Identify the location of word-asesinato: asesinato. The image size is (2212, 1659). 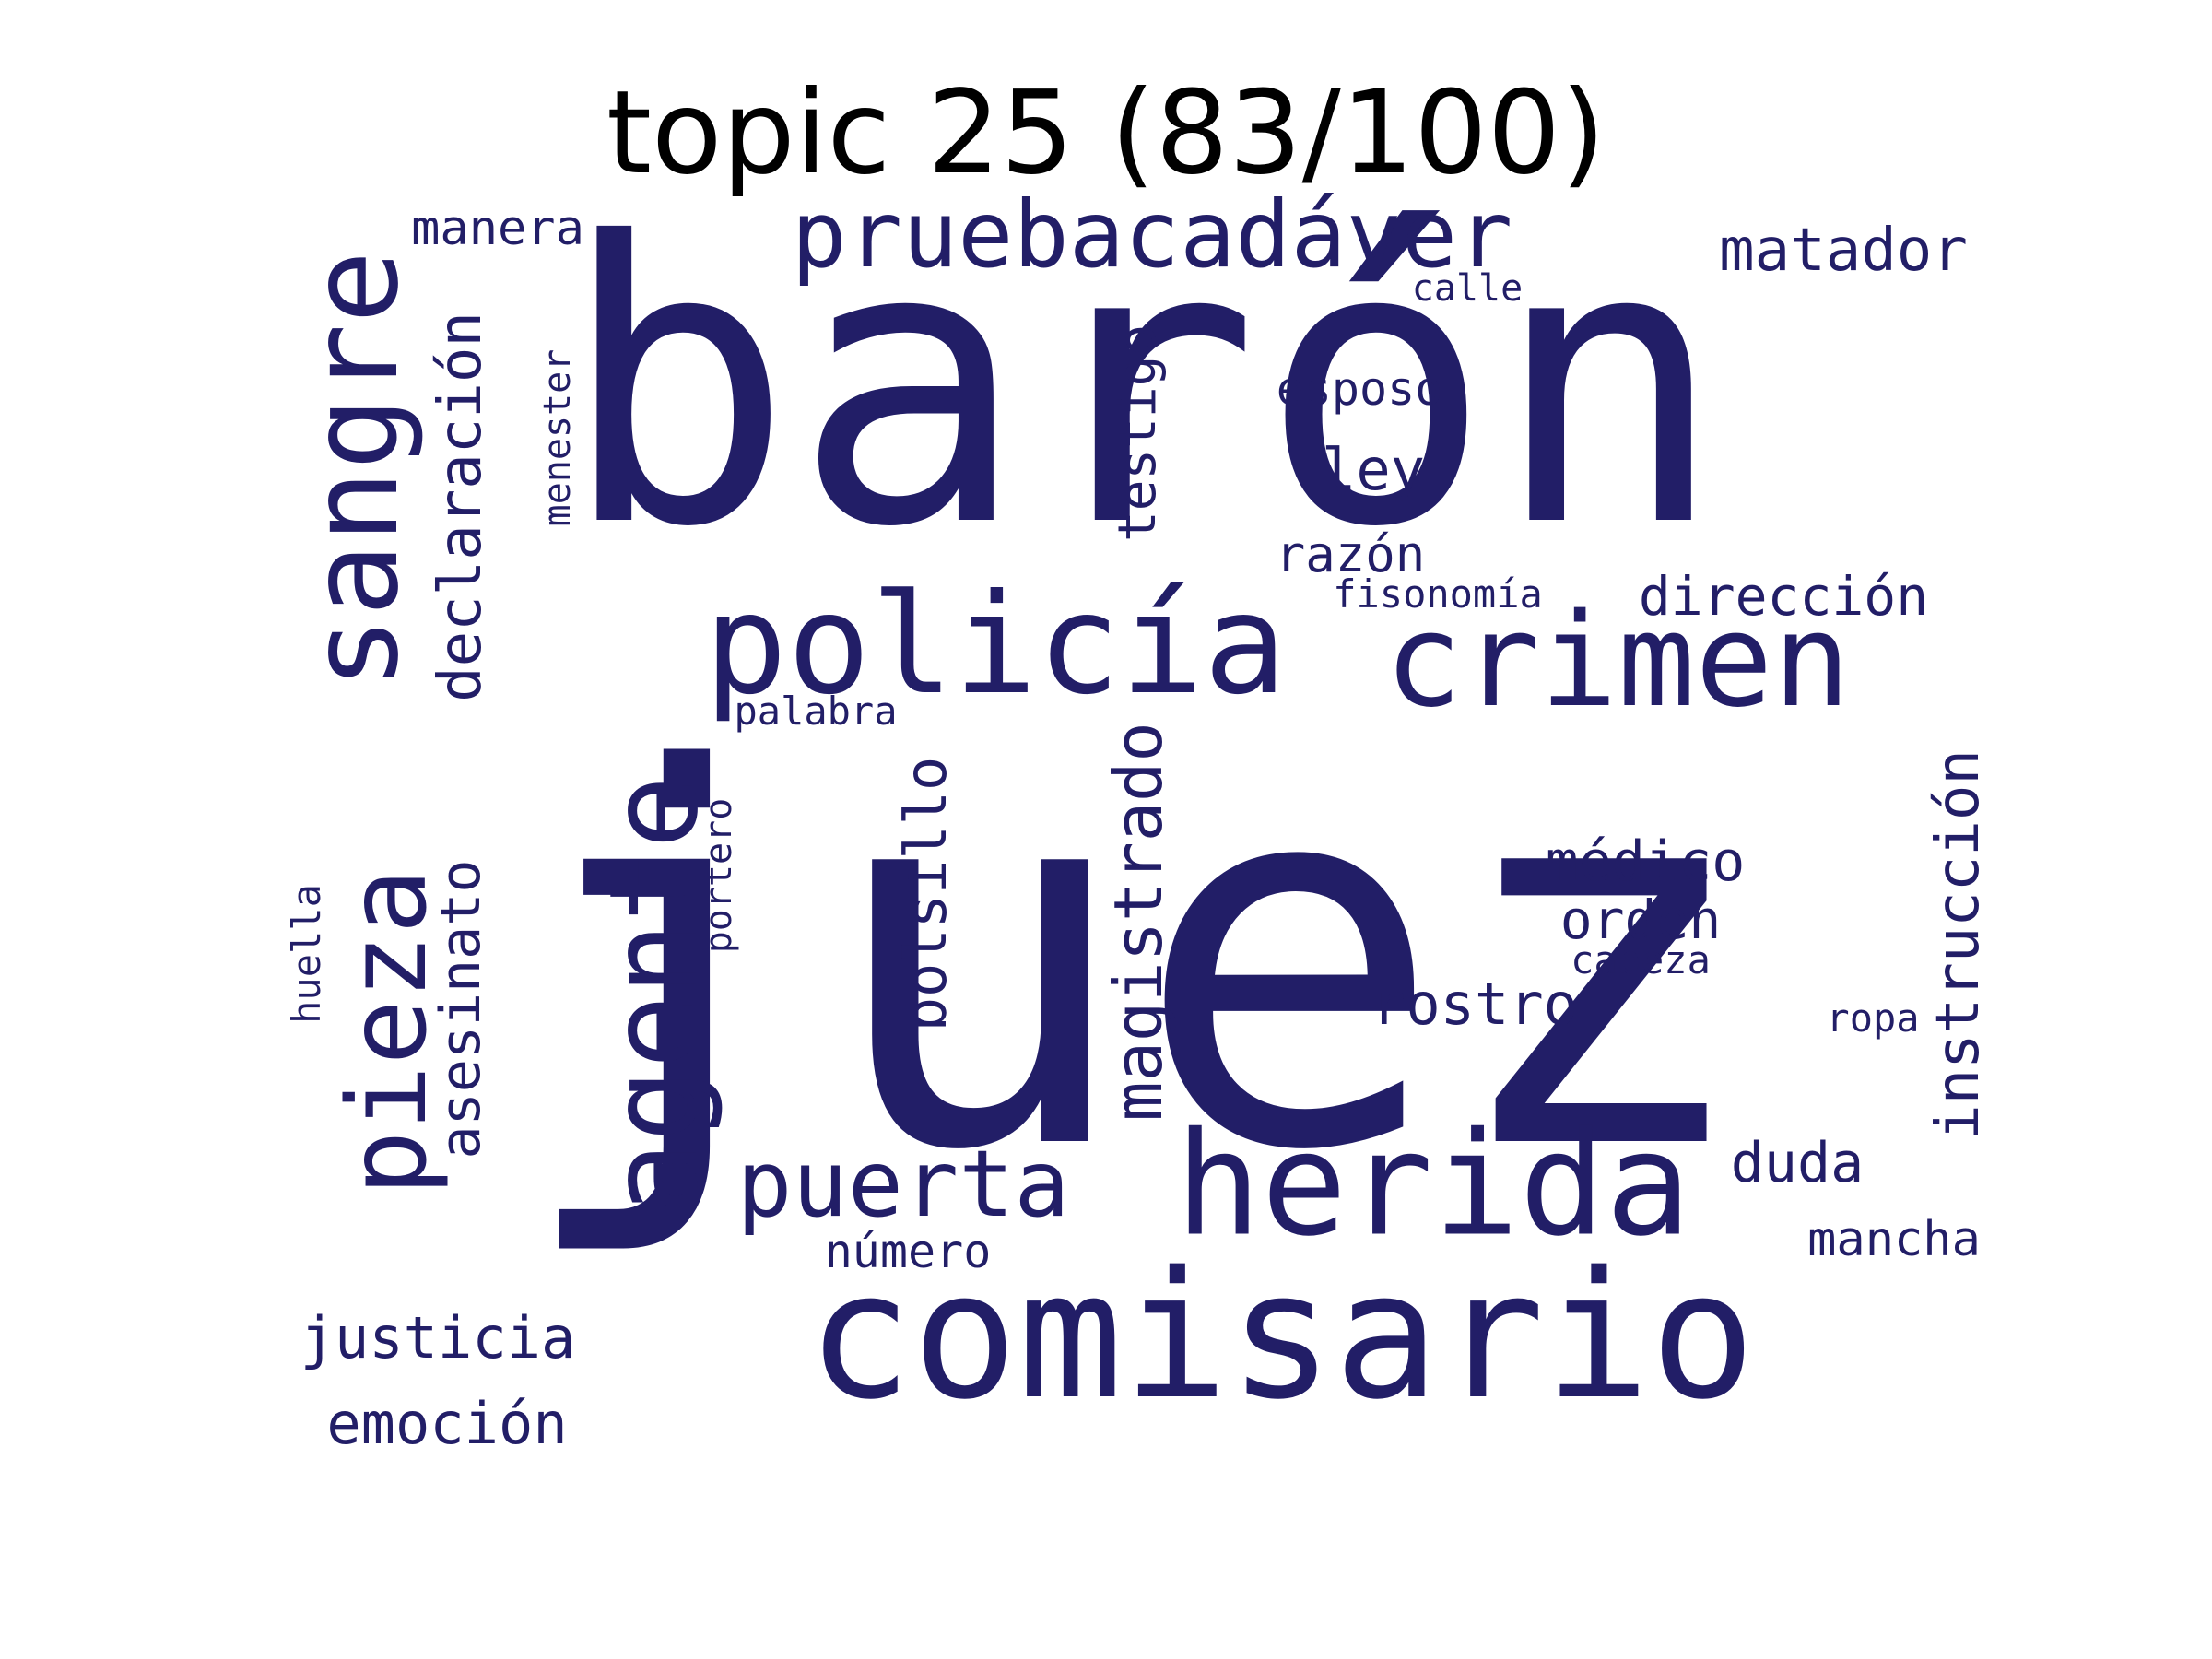
(461, 1009).